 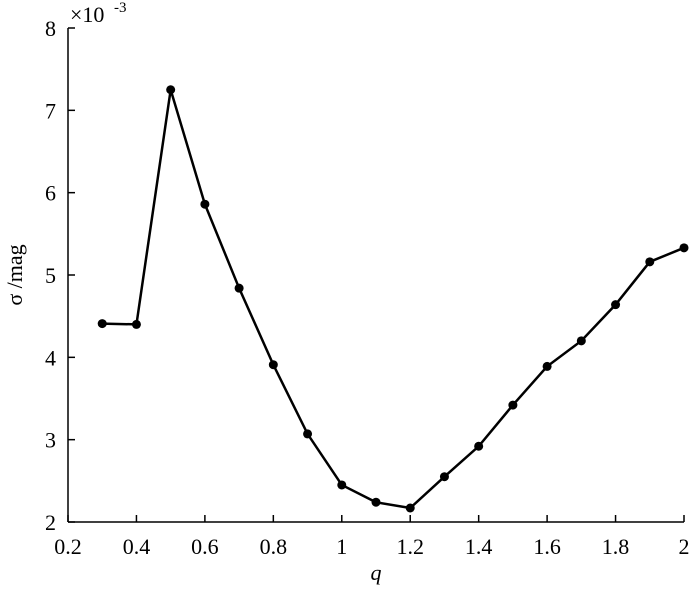 What do you see at coordinates (14, 274) in the screenshot?
I see `y-axis-label: σ /mag` at bounding box center [14, 274].